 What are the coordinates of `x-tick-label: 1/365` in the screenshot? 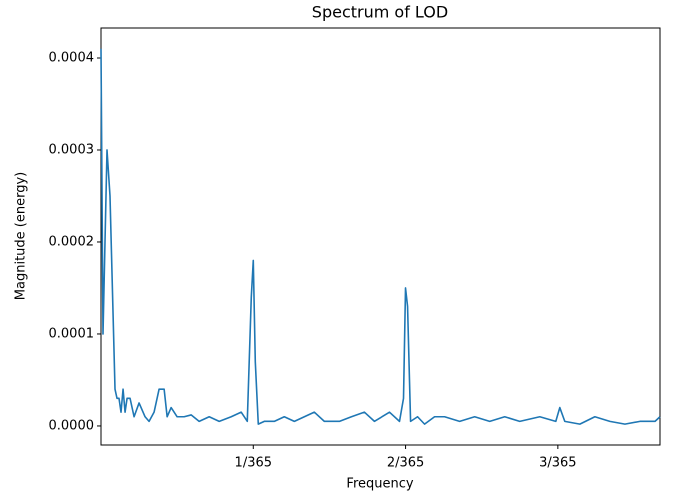 It's located at (253, 463).